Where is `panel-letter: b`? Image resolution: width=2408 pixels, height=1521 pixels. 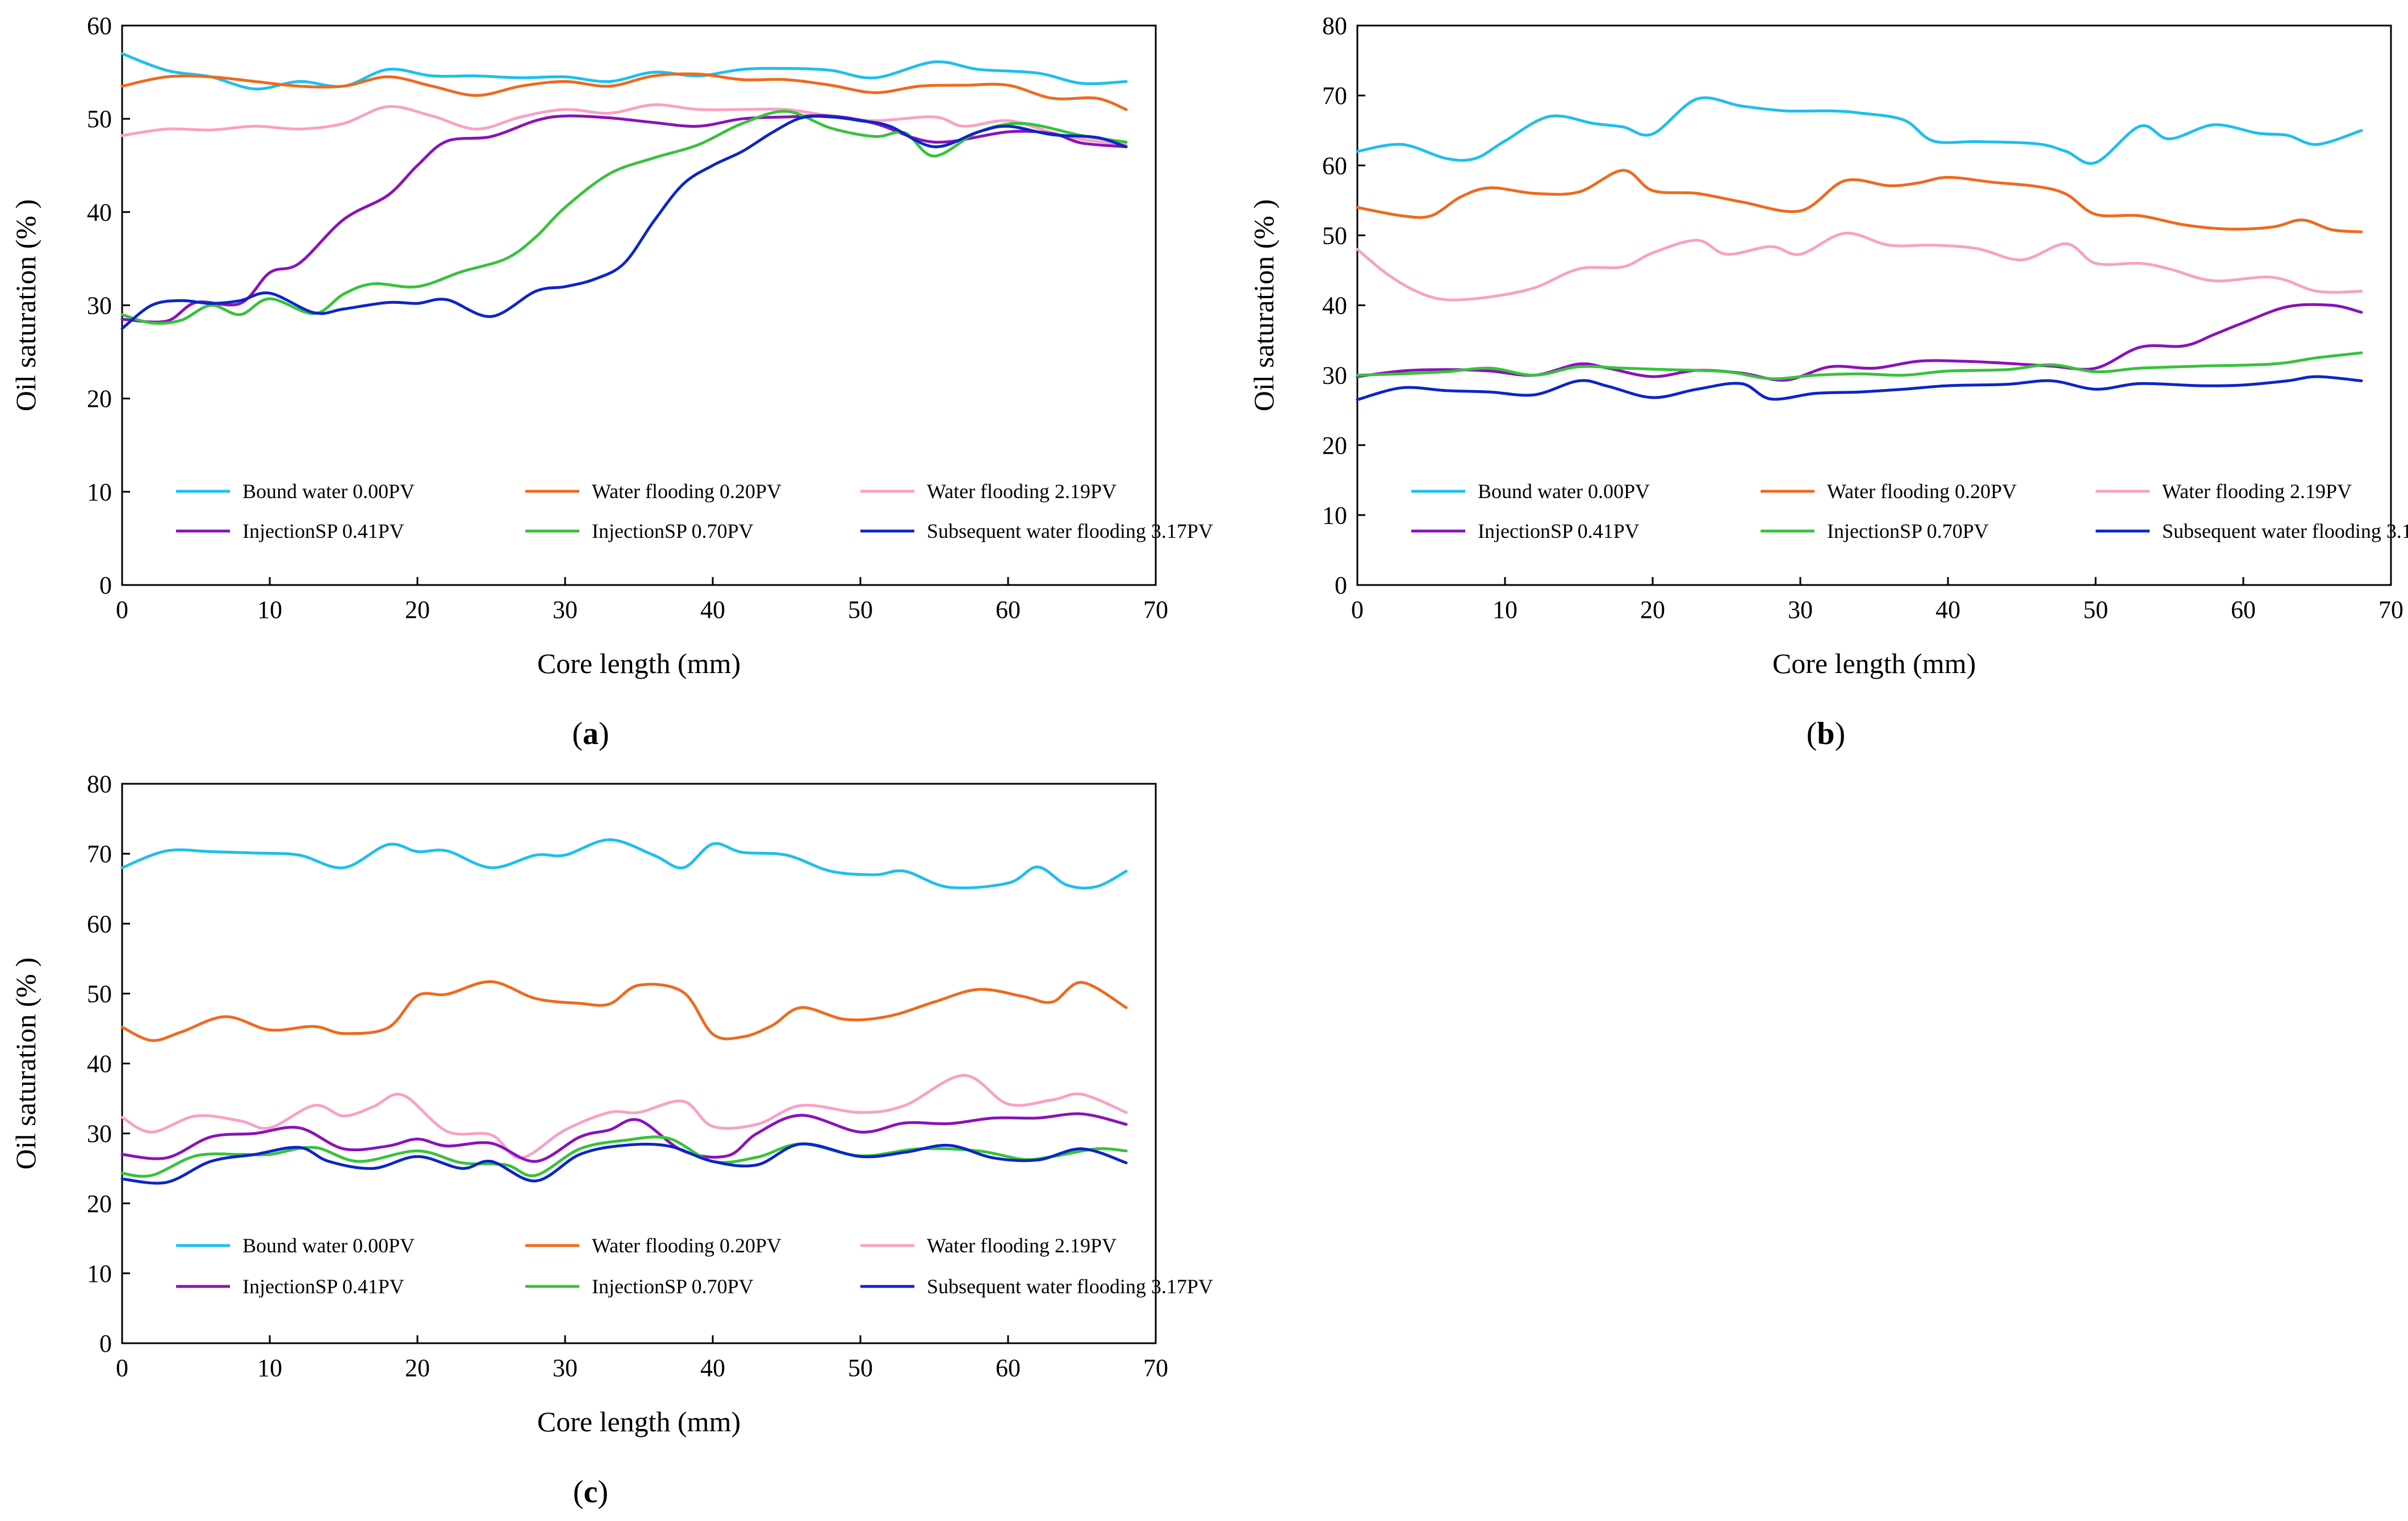
panel-letter: b is located at coordinates (1825, 733).